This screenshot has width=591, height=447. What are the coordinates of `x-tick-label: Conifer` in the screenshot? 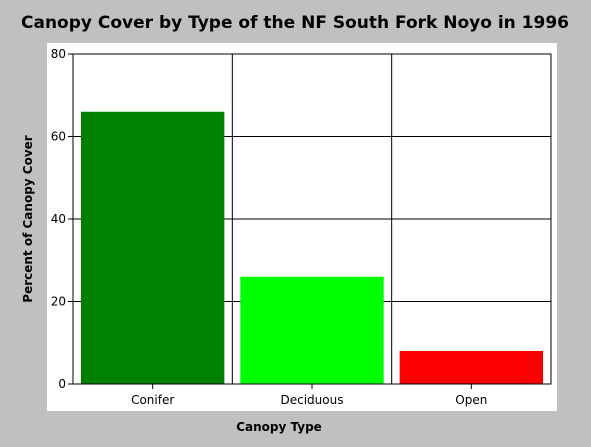 It's located at (152, 400).